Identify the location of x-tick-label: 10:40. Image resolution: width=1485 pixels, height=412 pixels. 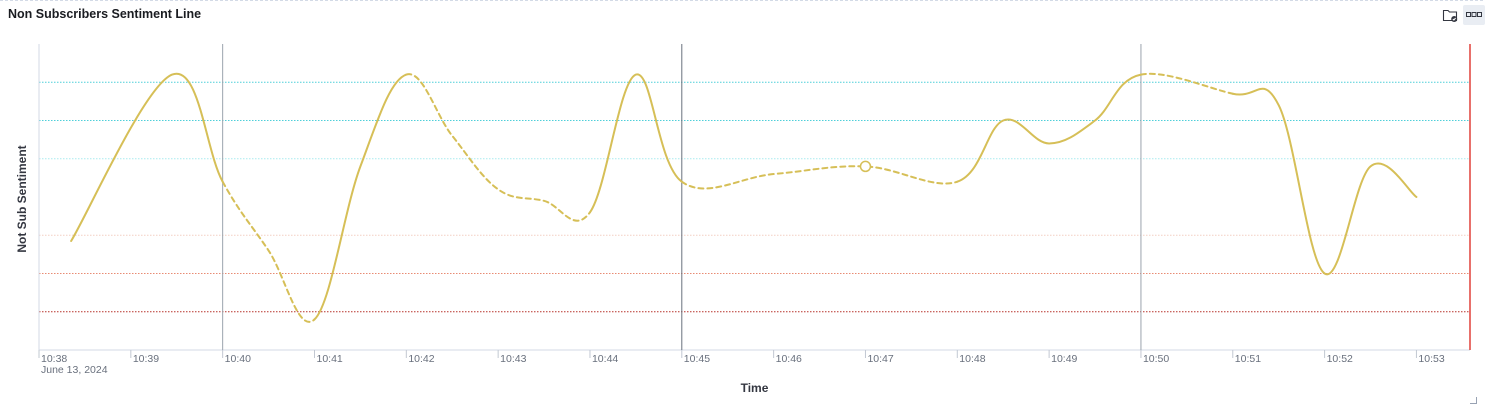
(238, 359).